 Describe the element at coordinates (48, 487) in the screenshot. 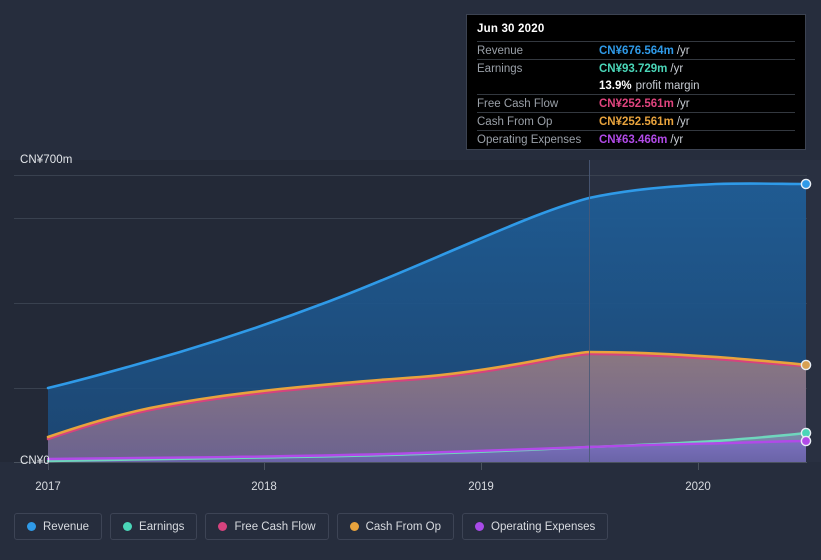

I see `x-axis-tick-2017: 2017` at that location.